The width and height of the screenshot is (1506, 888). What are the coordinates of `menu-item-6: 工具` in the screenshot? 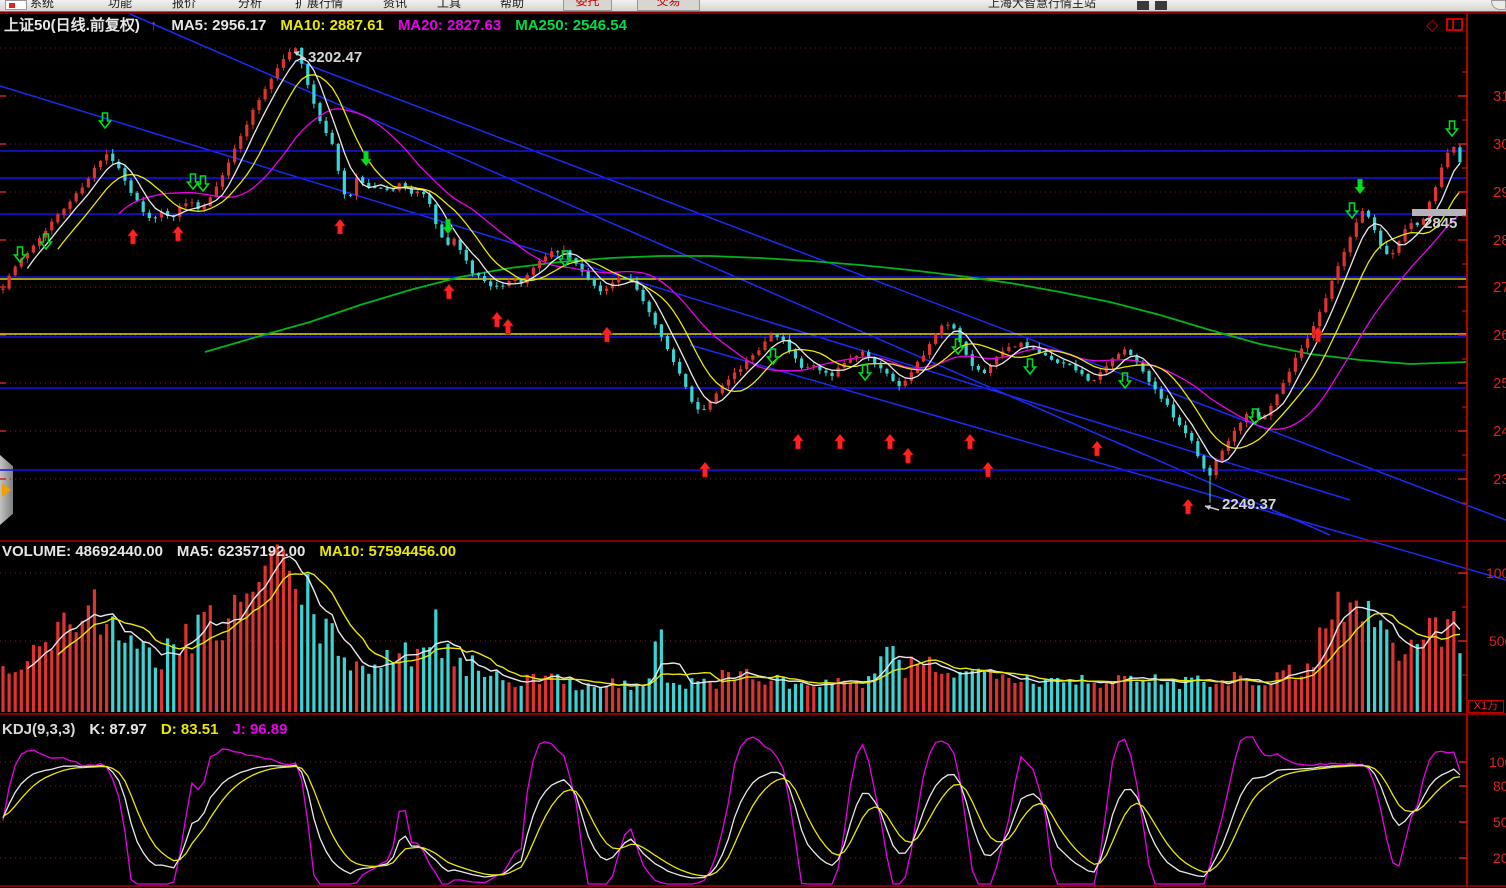 It's located at (449, 5).